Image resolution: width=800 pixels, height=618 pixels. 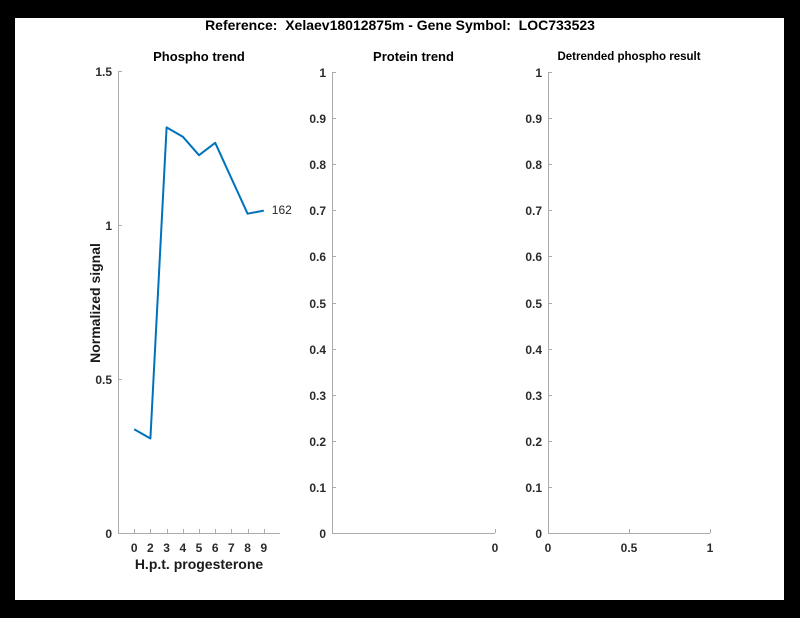 I want to click on x-tick-label: 9, so click(x=264, y=548).